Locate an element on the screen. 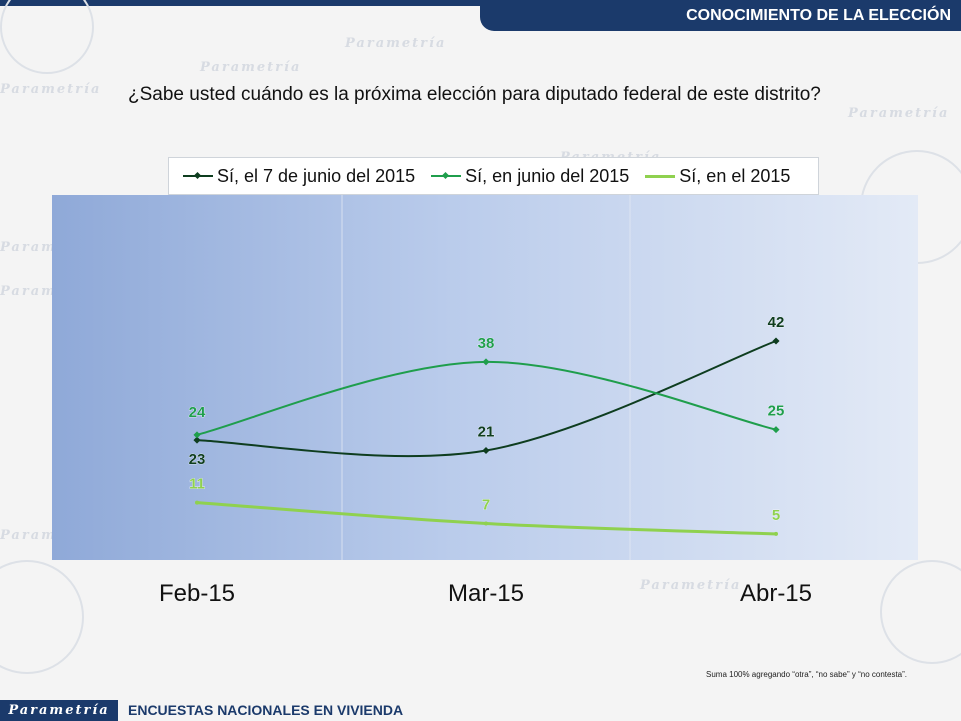 This screenshot has width=961, height=721. data-label: 21 is located at coordinates (486, 432).